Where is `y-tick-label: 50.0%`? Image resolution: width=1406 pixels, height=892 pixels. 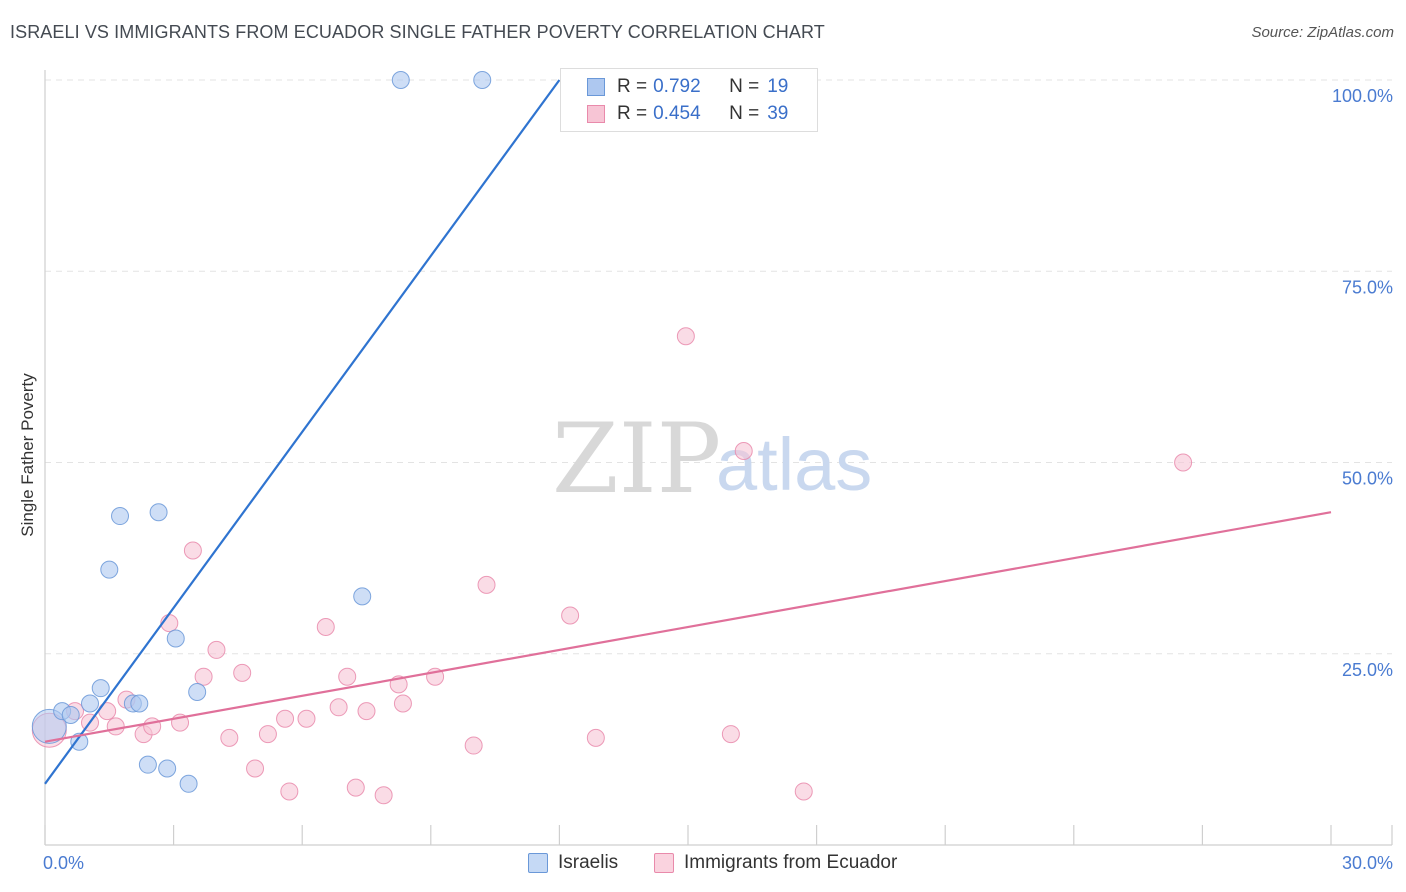 y-tick-label: 50.0% is located at coordinates (1367, 479).